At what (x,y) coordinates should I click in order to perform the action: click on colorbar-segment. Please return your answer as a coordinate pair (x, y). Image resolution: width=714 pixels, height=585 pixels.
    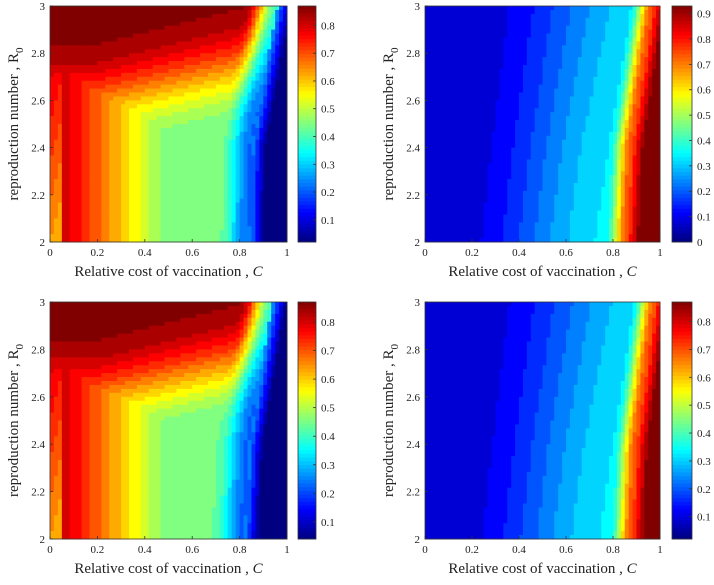
    Looking at the image, I should click on (307, 177).